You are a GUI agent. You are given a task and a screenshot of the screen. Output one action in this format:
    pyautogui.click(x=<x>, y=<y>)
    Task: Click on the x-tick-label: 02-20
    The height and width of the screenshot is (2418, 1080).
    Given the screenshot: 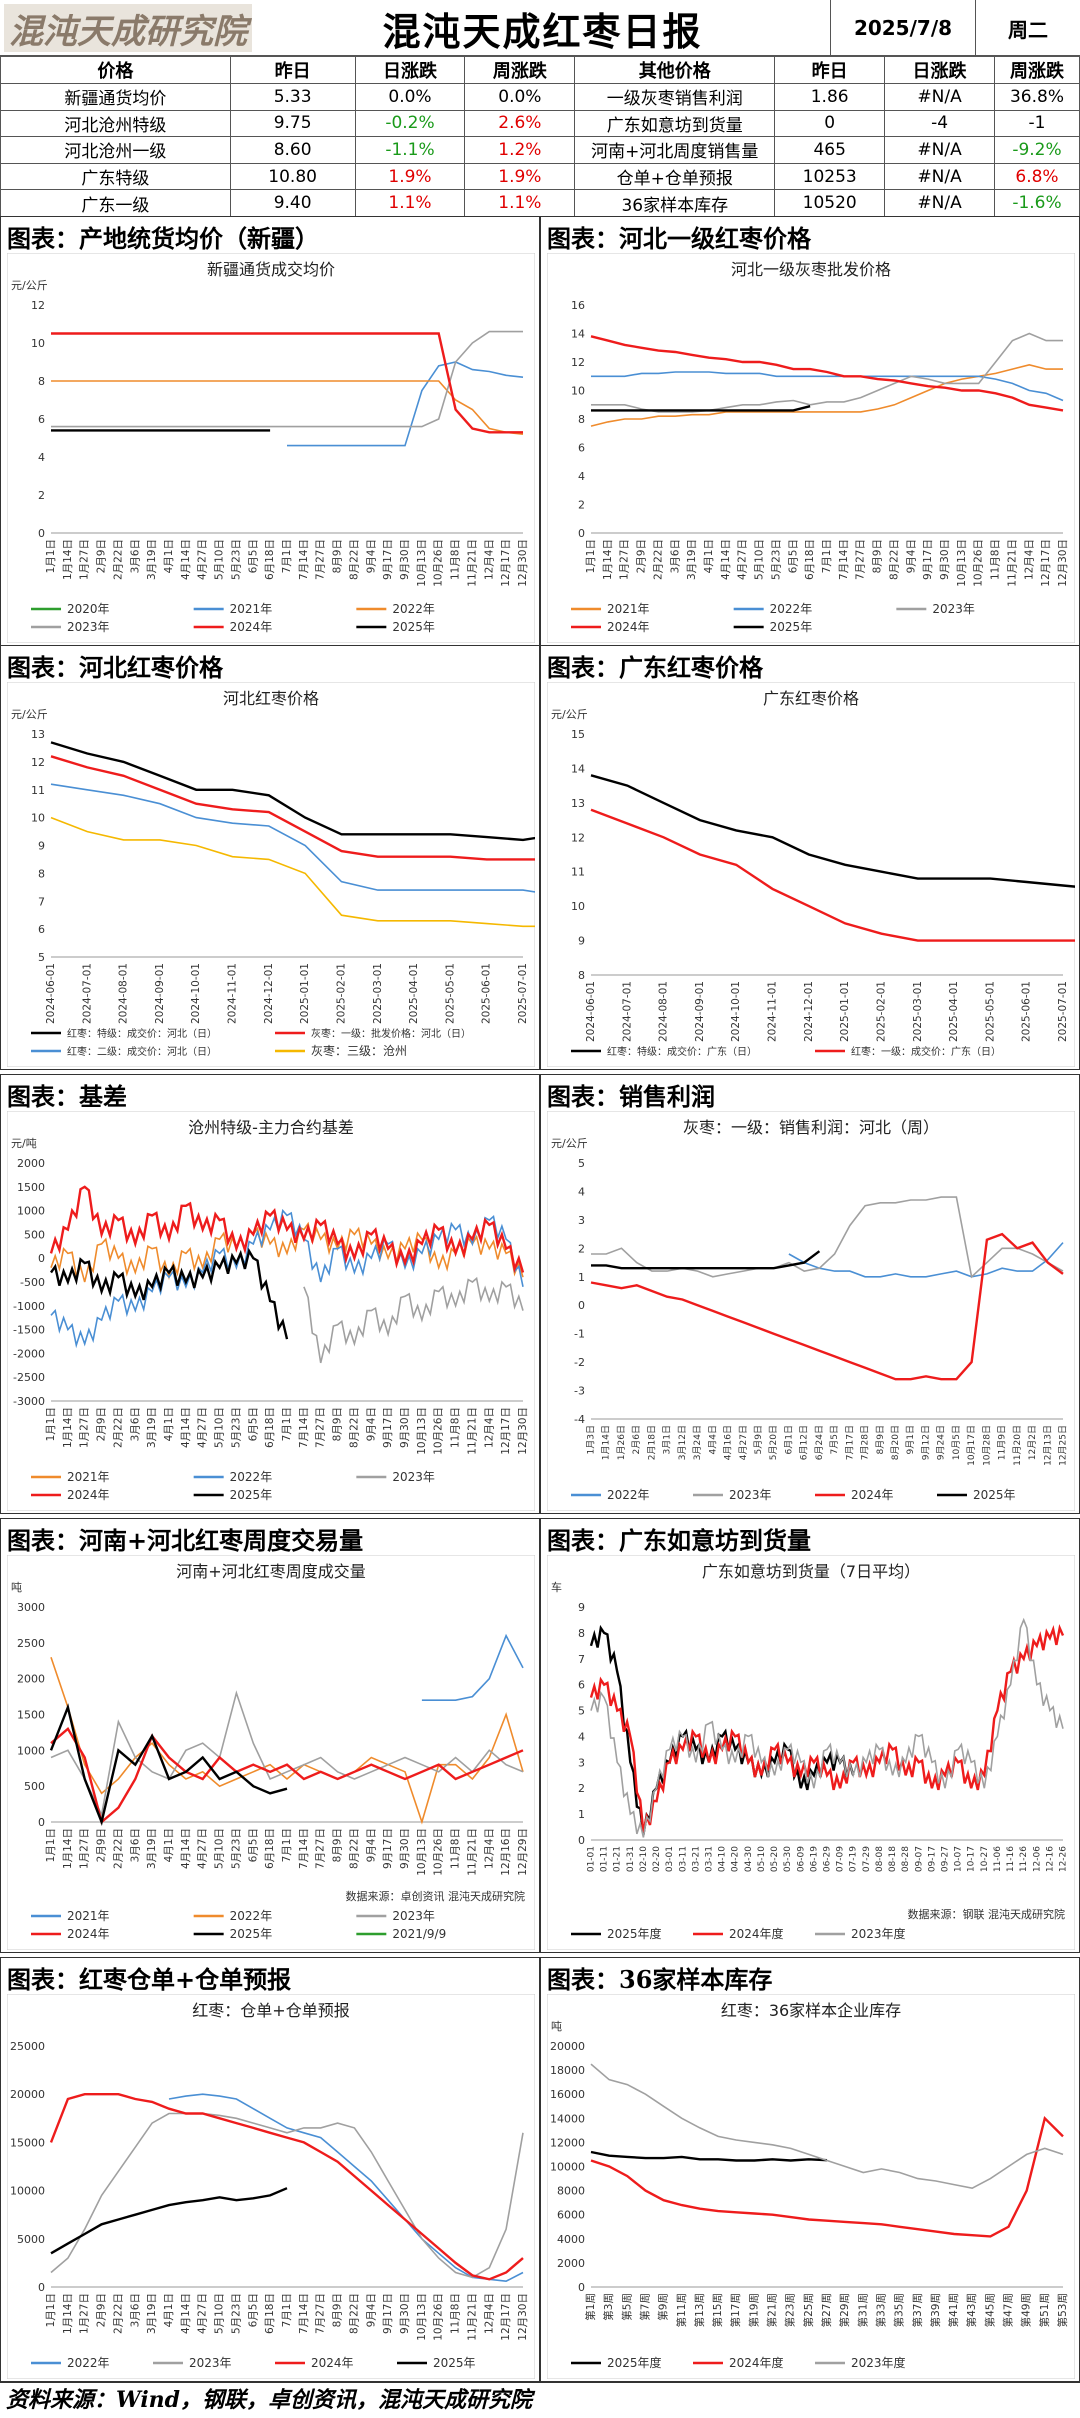 What is the action you would take?
    pyautogui.click(x=657, y=1859)
    